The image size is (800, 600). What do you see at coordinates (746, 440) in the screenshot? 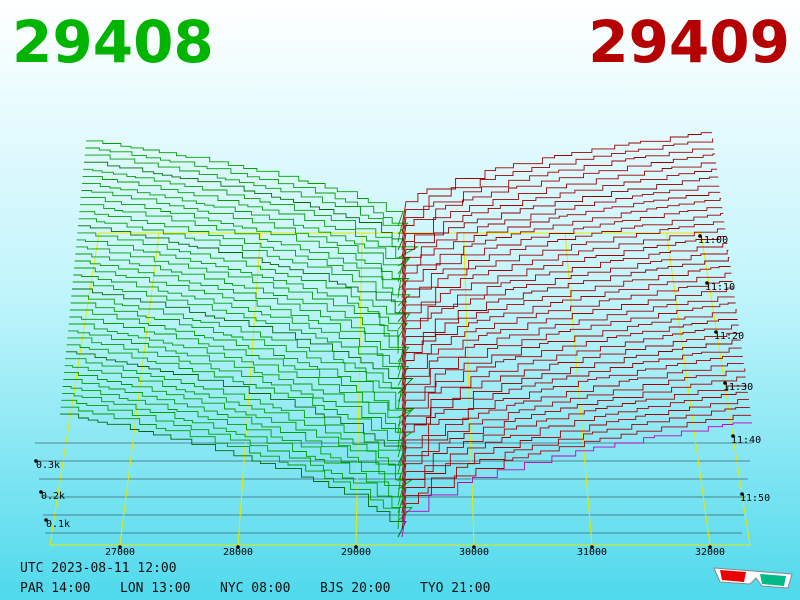
I see `time-tick-label: 11:40` at bounding box center [746, 440].